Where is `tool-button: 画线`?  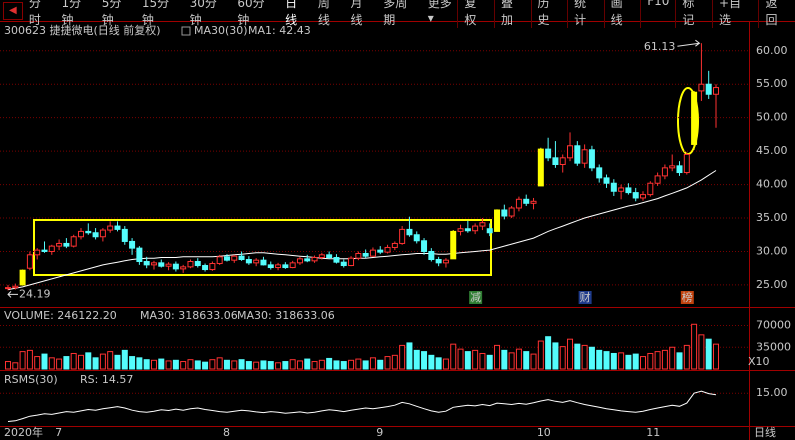 tool-button: 画线 is located at coordinates (622, 14).